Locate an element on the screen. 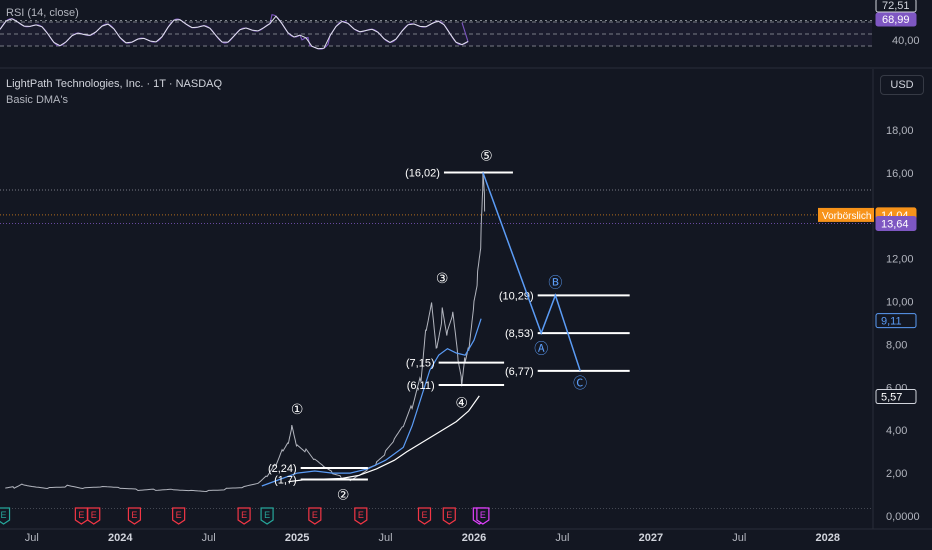 The width and height of the screenshot is (932, 550). level-label: (10,29) is located at coordinates (516, 296).